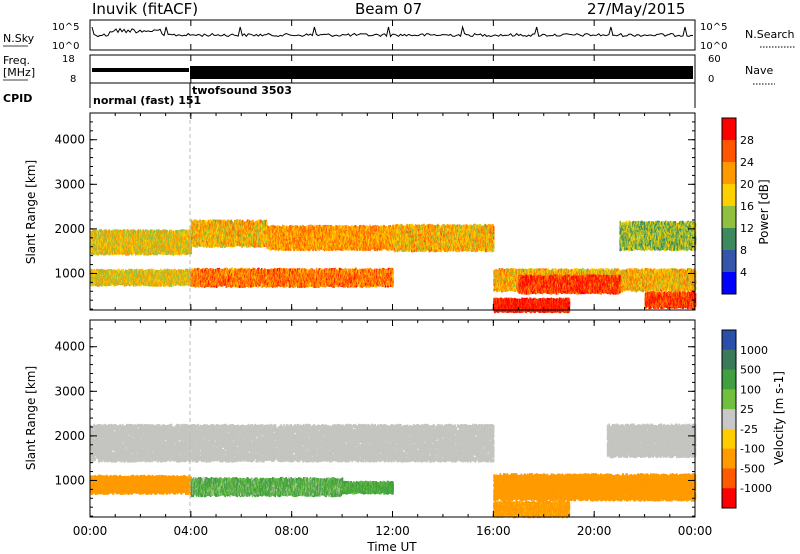 This screenshot has height=554, width=800. I want to click on freq-tick-bottom: 8, so click(73, 79).